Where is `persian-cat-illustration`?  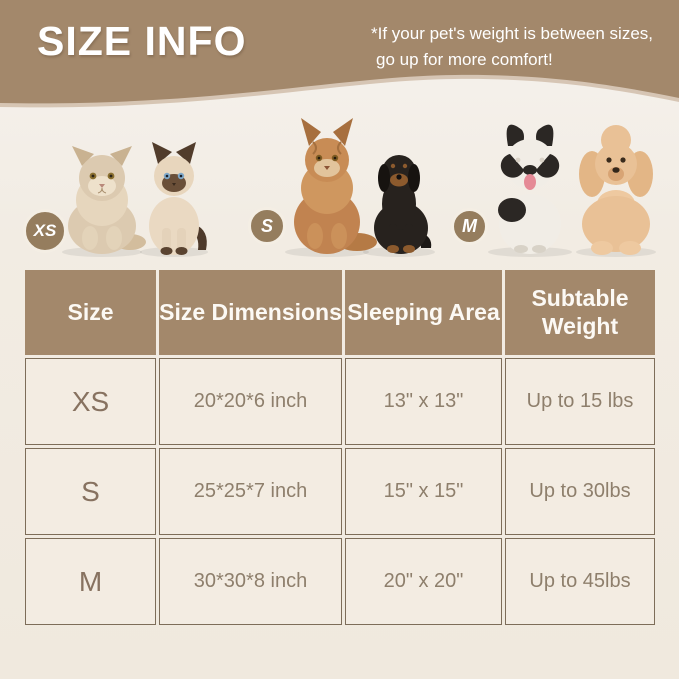
persian-cat-illustration is located at coordinates (107, 200).